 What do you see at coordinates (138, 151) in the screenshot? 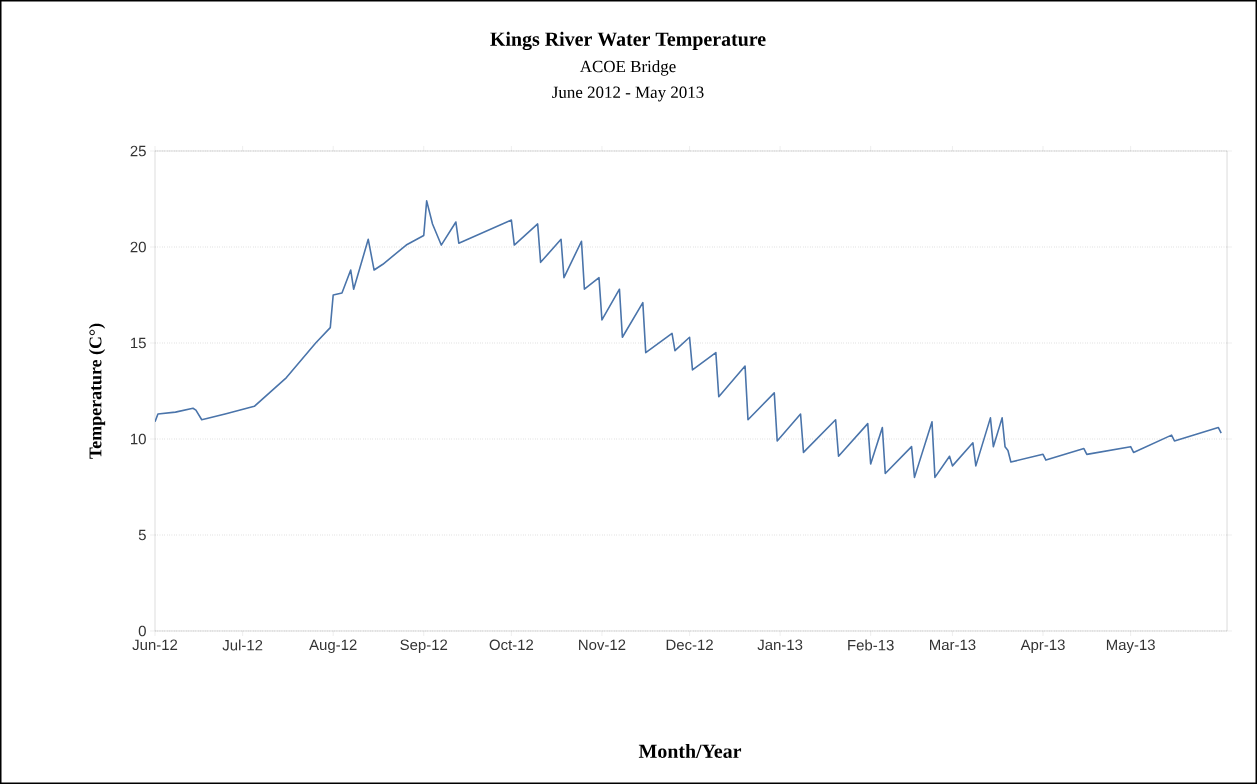
I see `y-tick-label: 25` at bounding box center [138, 151].